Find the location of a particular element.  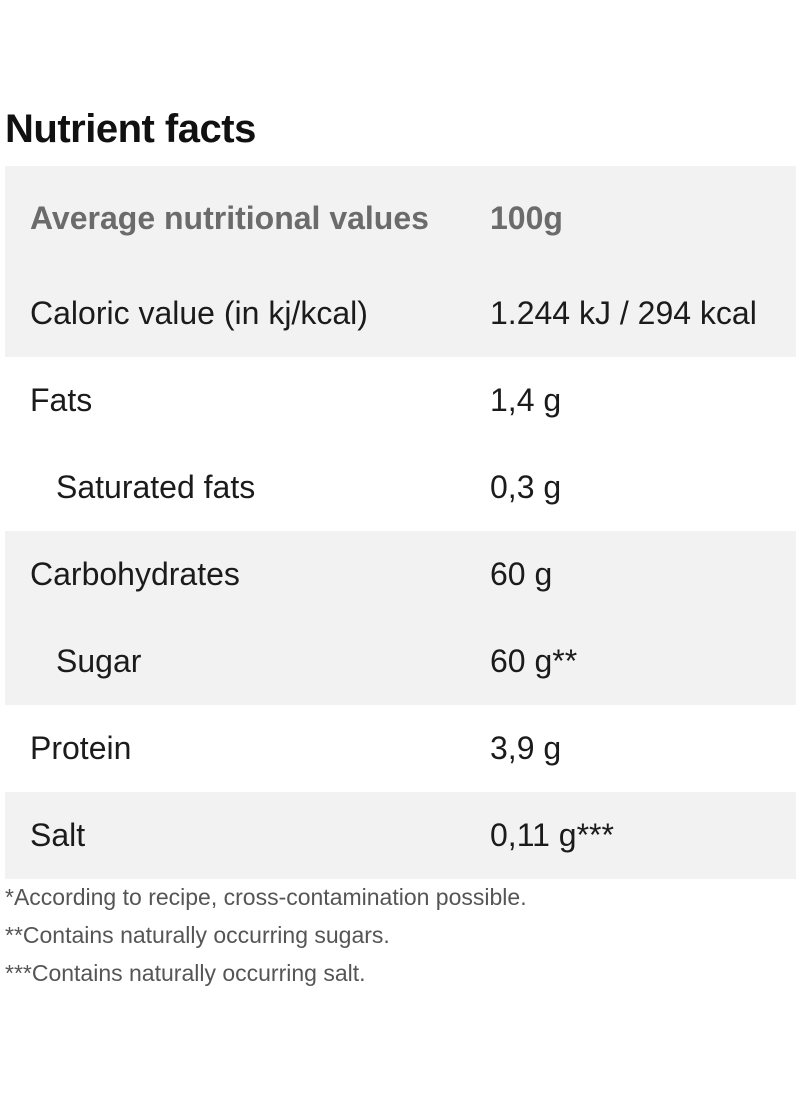

table-header-row: Average nutritional values 100g is located at coordinates (400, 218).